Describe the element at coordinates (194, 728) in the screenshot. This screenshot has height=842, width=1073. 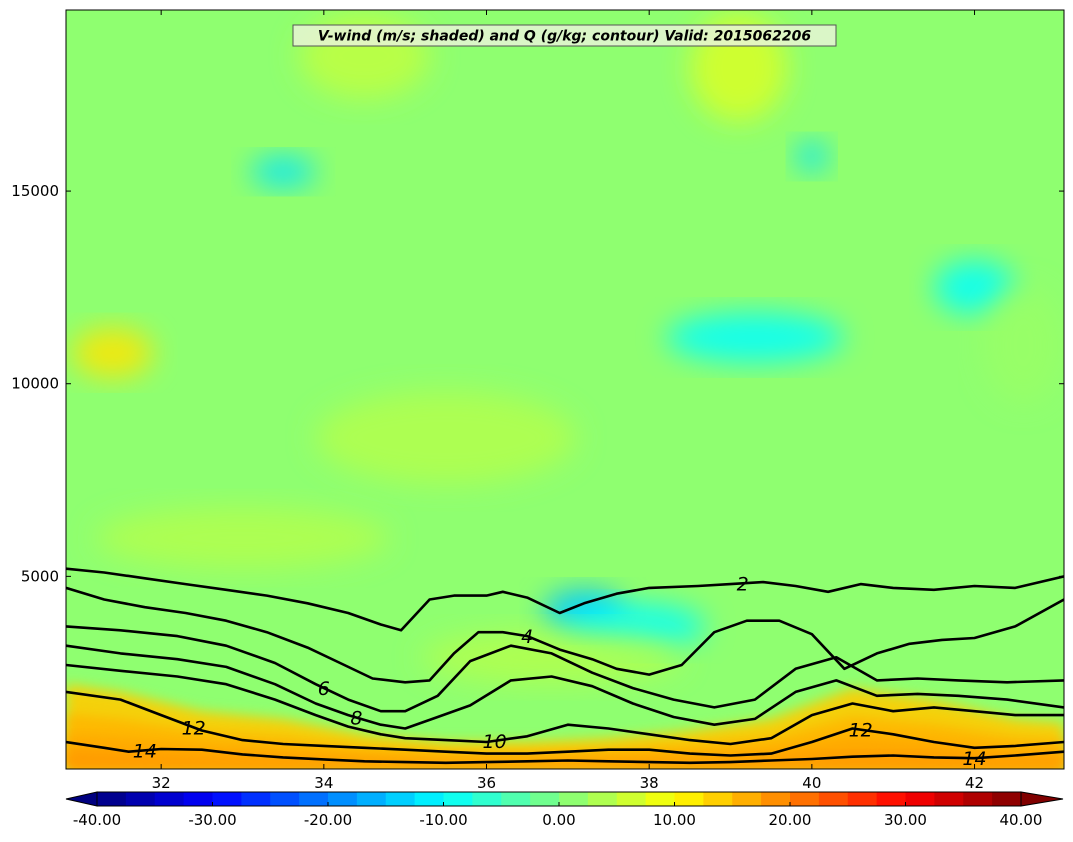
I see `contour-label-12: 12` at that location.